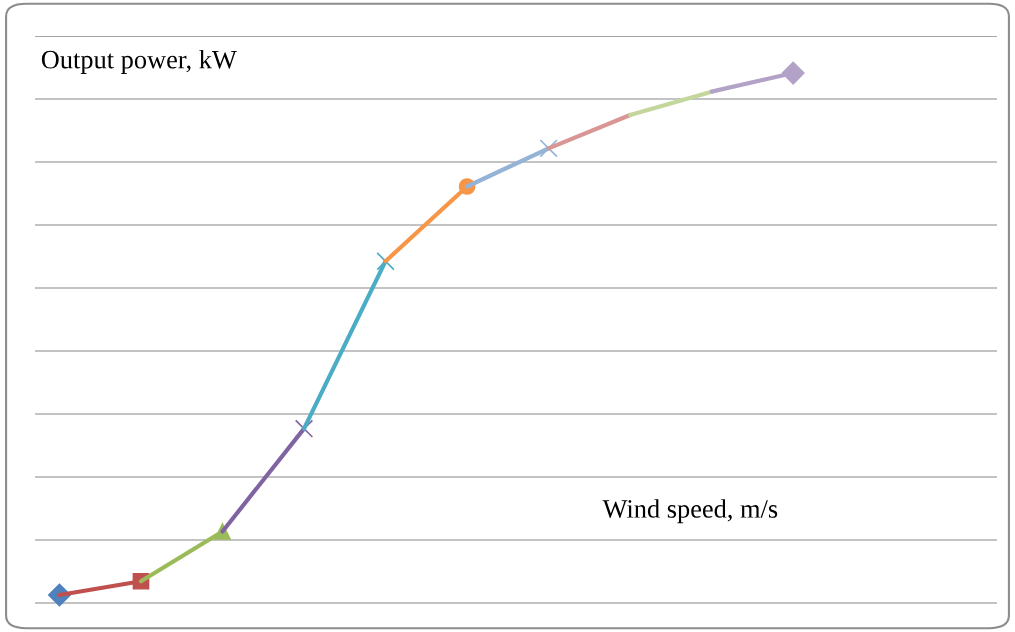  Describe the element at coordinates (139, 61) in the screenshot. I see `y-axis-title: Output power, kW` at that location.